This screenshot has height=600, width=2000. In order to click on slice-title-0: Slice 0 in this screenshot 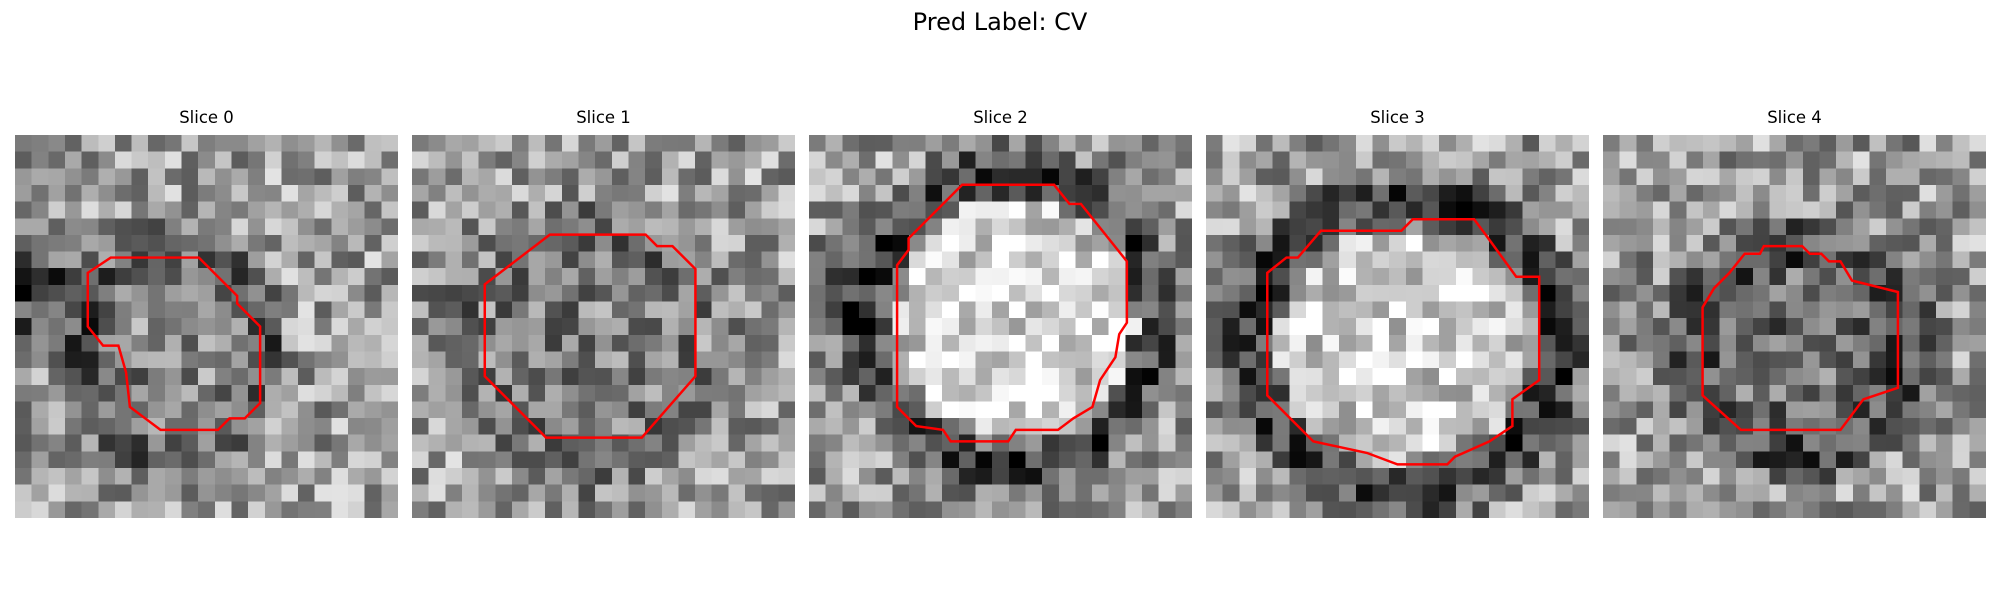, I will do `click(206, 117)`.